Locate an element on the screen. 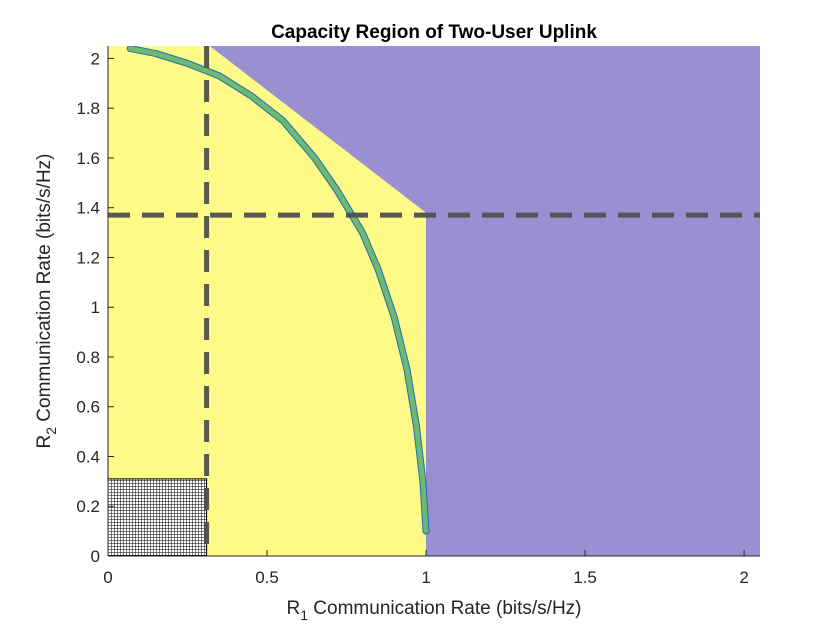  chart-title: Capacity Region of Two-User Uplink is located at coordinates (434, 32).